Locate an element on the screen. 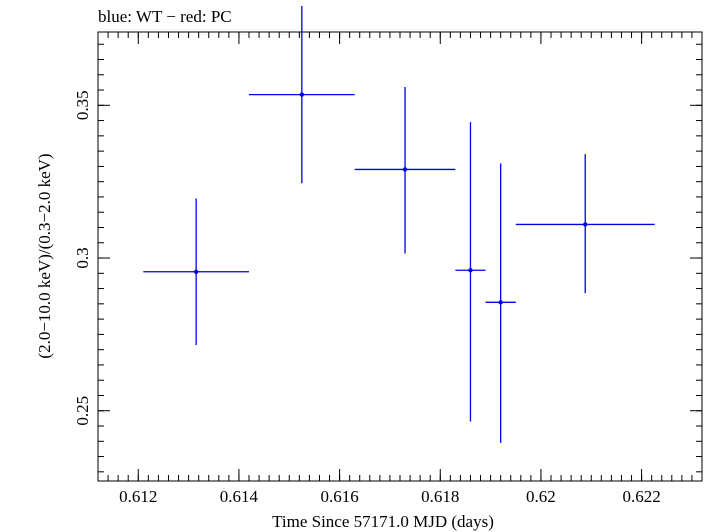  chart-title: blue: WT − red: PC is located at coordinates (165, 16).